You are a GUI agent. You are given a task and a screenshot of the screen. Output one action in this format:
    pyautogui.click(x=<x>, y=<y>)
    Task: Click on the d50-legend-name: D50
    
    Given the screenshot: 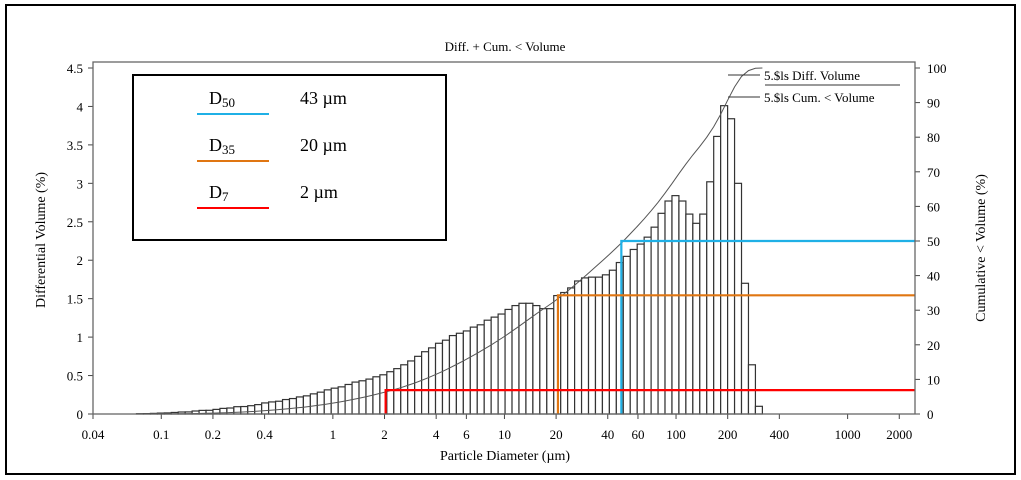 What is the action you would take?
    pyautogui.click(x=222, y=99)
    